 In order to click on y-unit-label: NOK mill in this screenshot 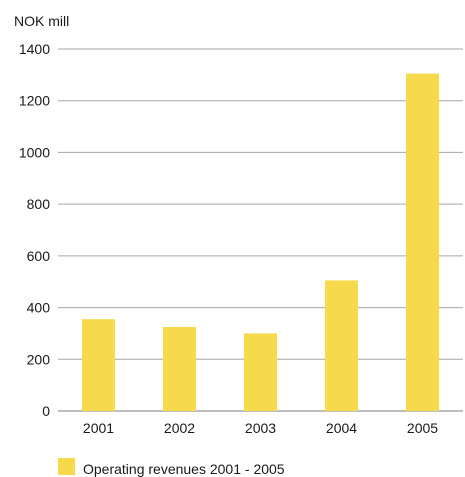, I will do `click(41, 21)`.